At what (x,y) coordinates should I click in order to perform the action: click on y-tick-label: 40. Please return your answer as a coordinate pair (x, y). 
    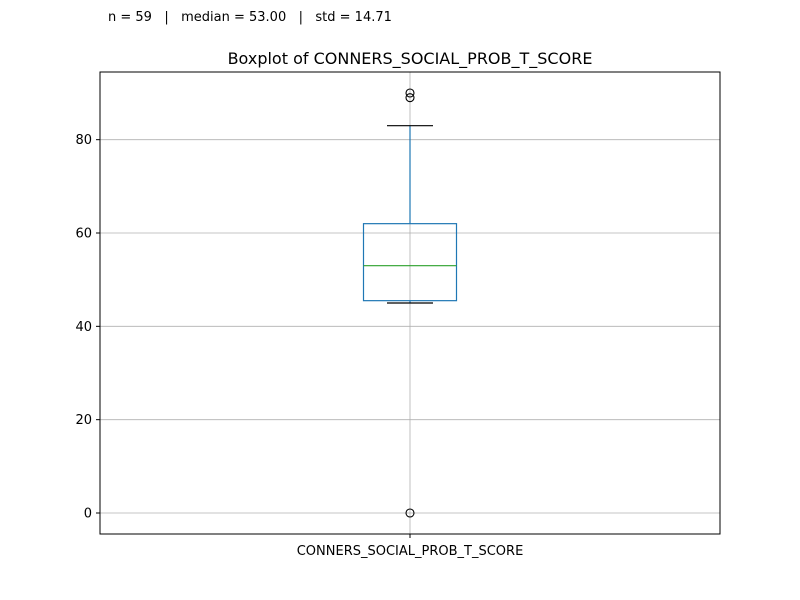
    Looking at the image, I should click on (83, 327).